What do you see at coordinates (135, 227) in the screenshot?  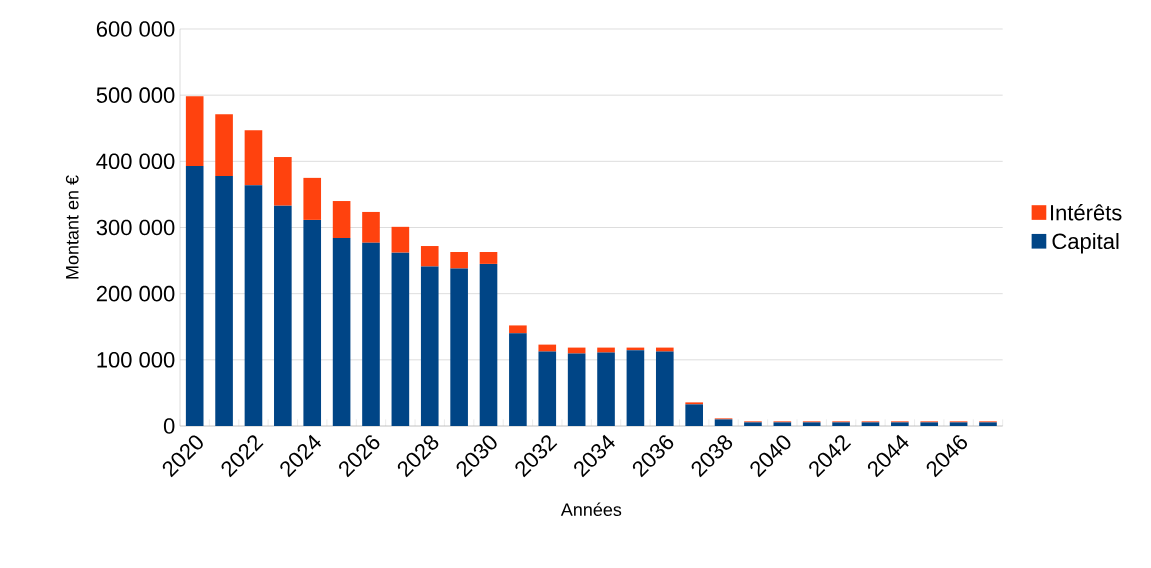 I see `y-tick-label: 300 000` at bounding box center [135, 227].